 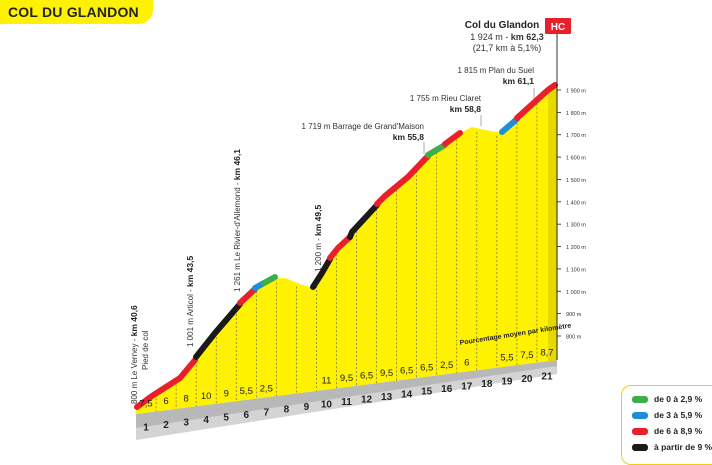 I want to click on gradient-value: 8,7, so click(x=546, y=352).